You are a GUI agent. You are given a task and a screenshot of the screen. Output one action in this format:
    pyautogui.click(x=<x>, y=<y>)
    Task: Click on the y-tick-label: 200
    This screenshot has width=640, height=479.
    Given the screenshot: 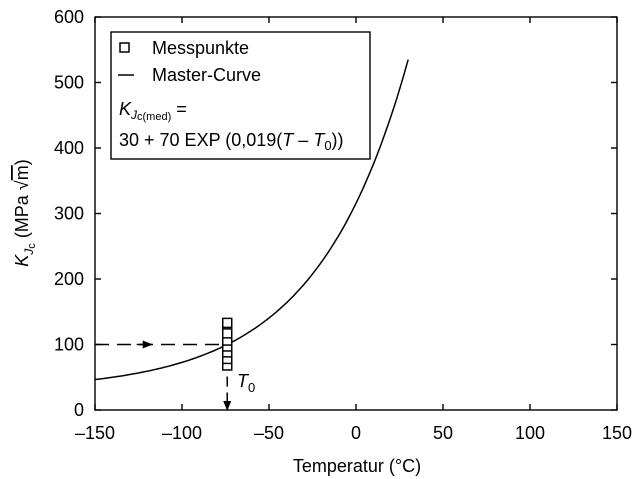 What is the action you would take?
    pyautogui.click(x=69, y=279)
    